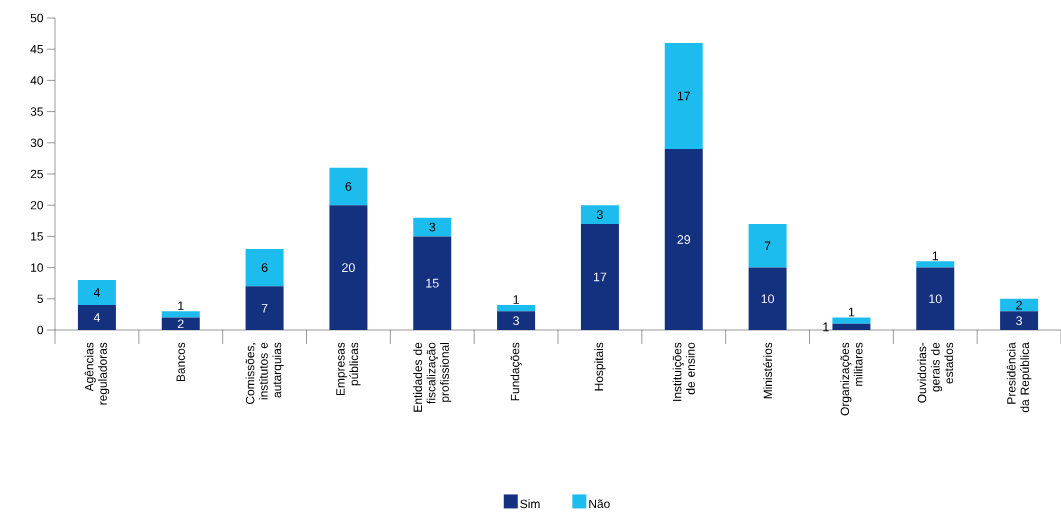  Describe the element at coordinates (530, 504) in the screenshot. I see `legend-label: Sim` at that location.